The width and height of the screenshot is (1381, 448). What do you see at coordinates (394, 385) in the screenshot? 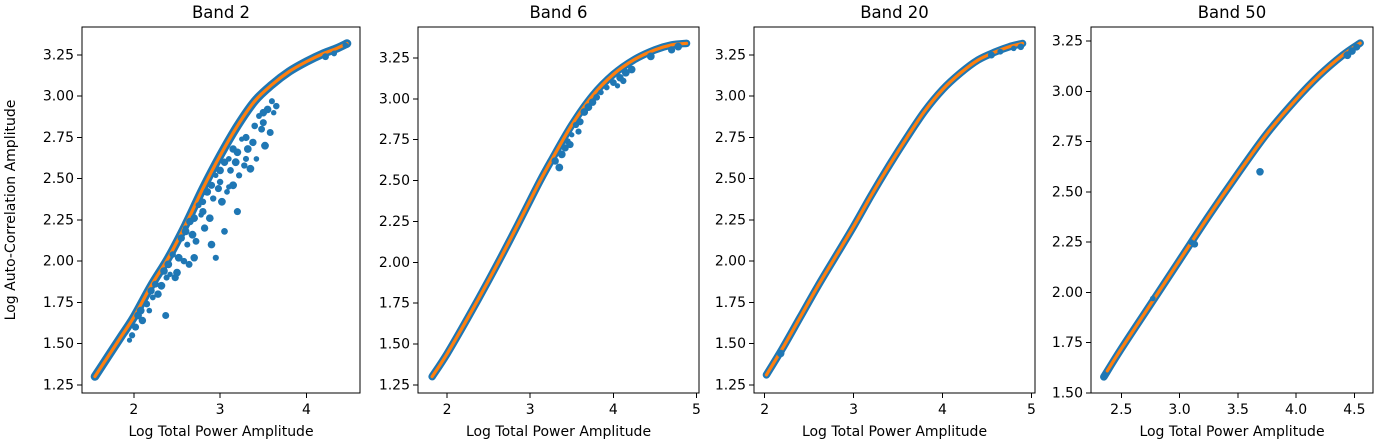
I see `y-tick-label: 1.25` at bounding box center [394, 385].